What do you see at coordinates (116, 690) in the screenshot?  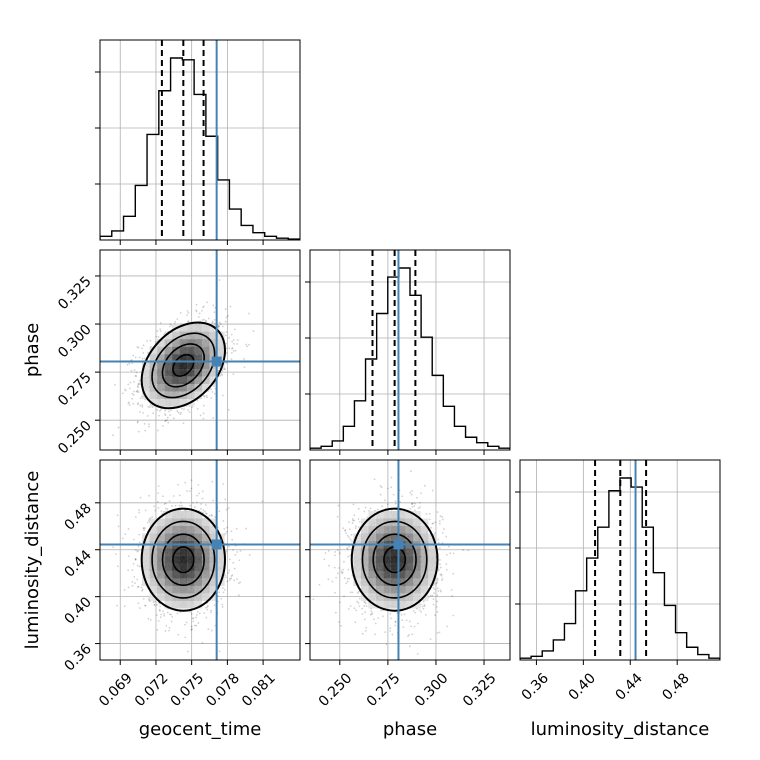 I see `x-tick-label: 0.069` at bounding box center [116, 690].